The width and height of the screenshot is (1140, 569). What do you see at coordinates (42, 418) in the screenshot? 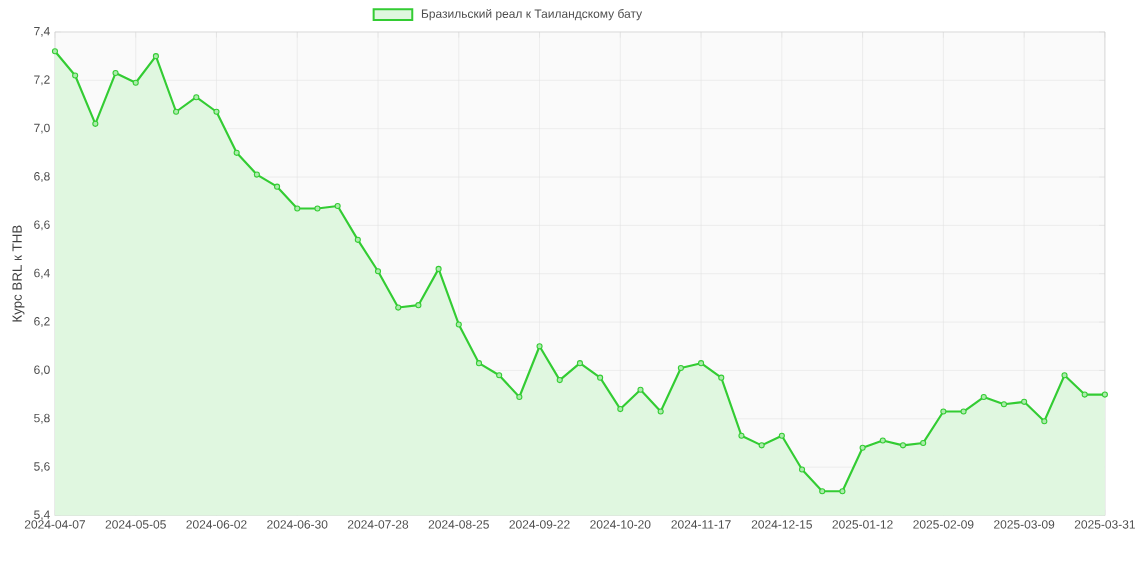
I see `y-tick-label: 5,8` at bounding box center [42, 418].